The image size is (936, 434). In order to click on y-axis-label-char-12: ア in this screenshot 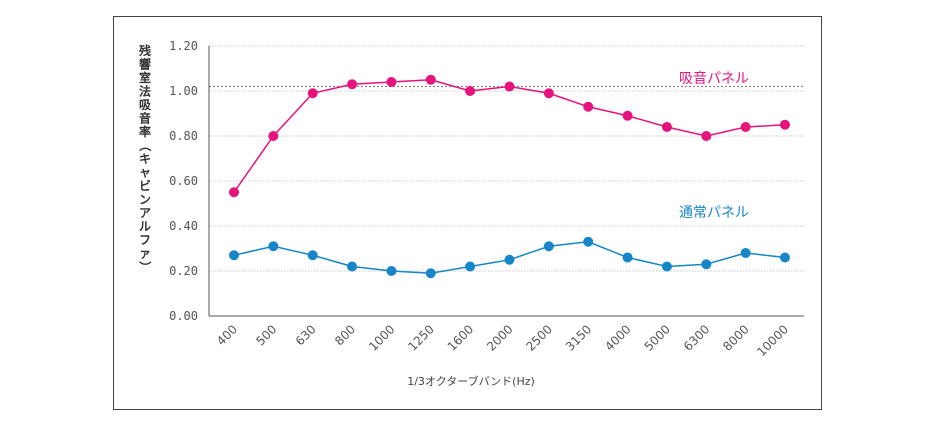, I will do `click(145, 213)`.